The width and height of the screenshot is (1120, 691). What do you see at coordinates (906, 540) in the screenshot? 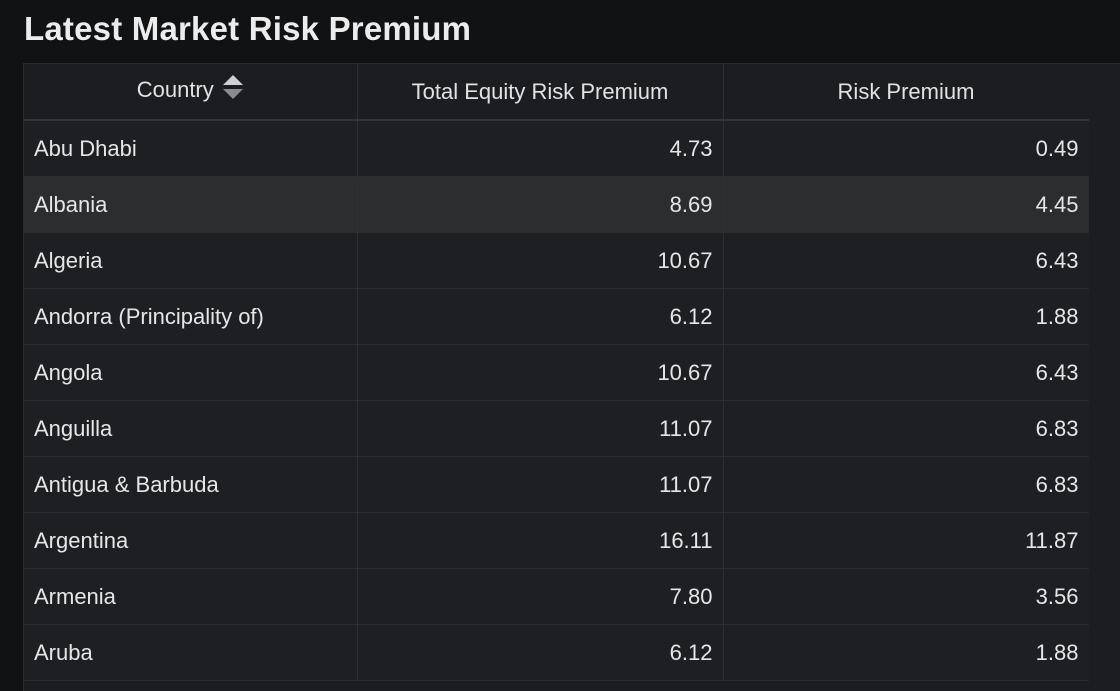
I see `cell-risk-premium: 11.87` at bounding box center [906, 540].